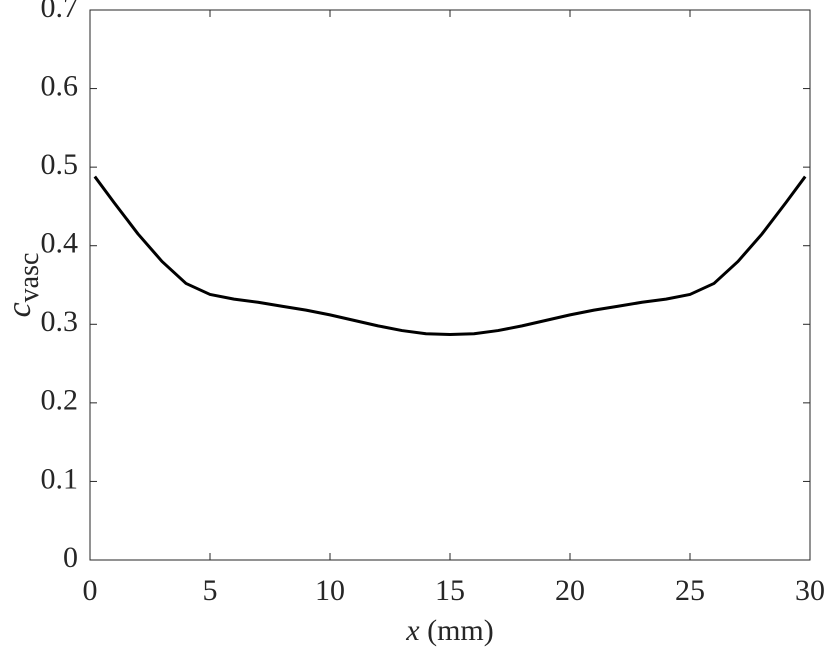 The width and height of the screenshot is (830, 654). I want to click on x-tick-label: 10, so click(330, 590).